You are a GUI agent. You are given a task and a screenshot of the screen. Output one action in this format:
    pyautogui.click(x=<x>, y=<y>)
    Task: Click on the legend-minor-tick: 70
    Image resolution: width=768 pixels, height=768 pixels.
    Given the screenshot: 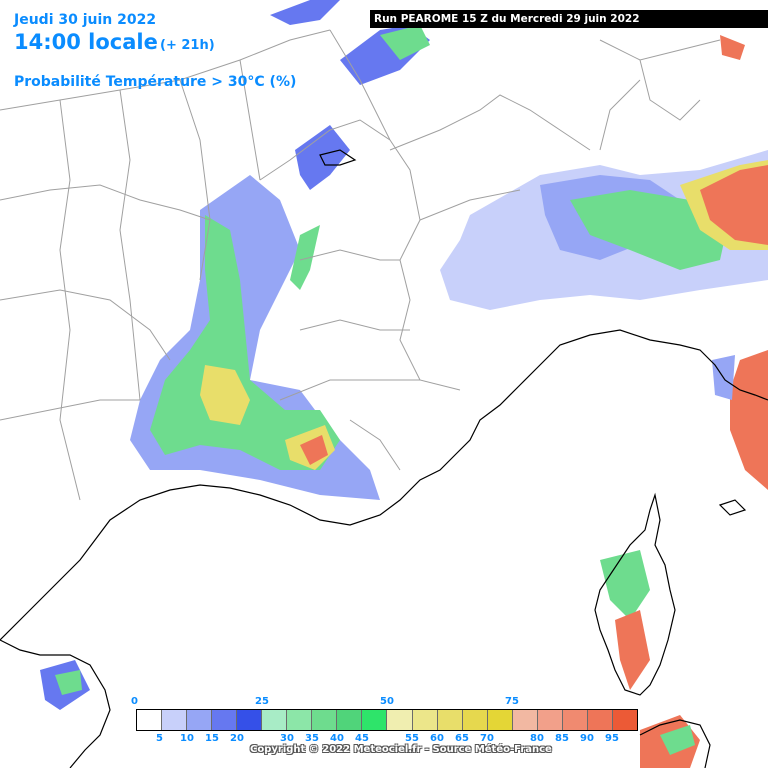 What is the action you would take?
    pyautogui.click(x=487, y=738)
    